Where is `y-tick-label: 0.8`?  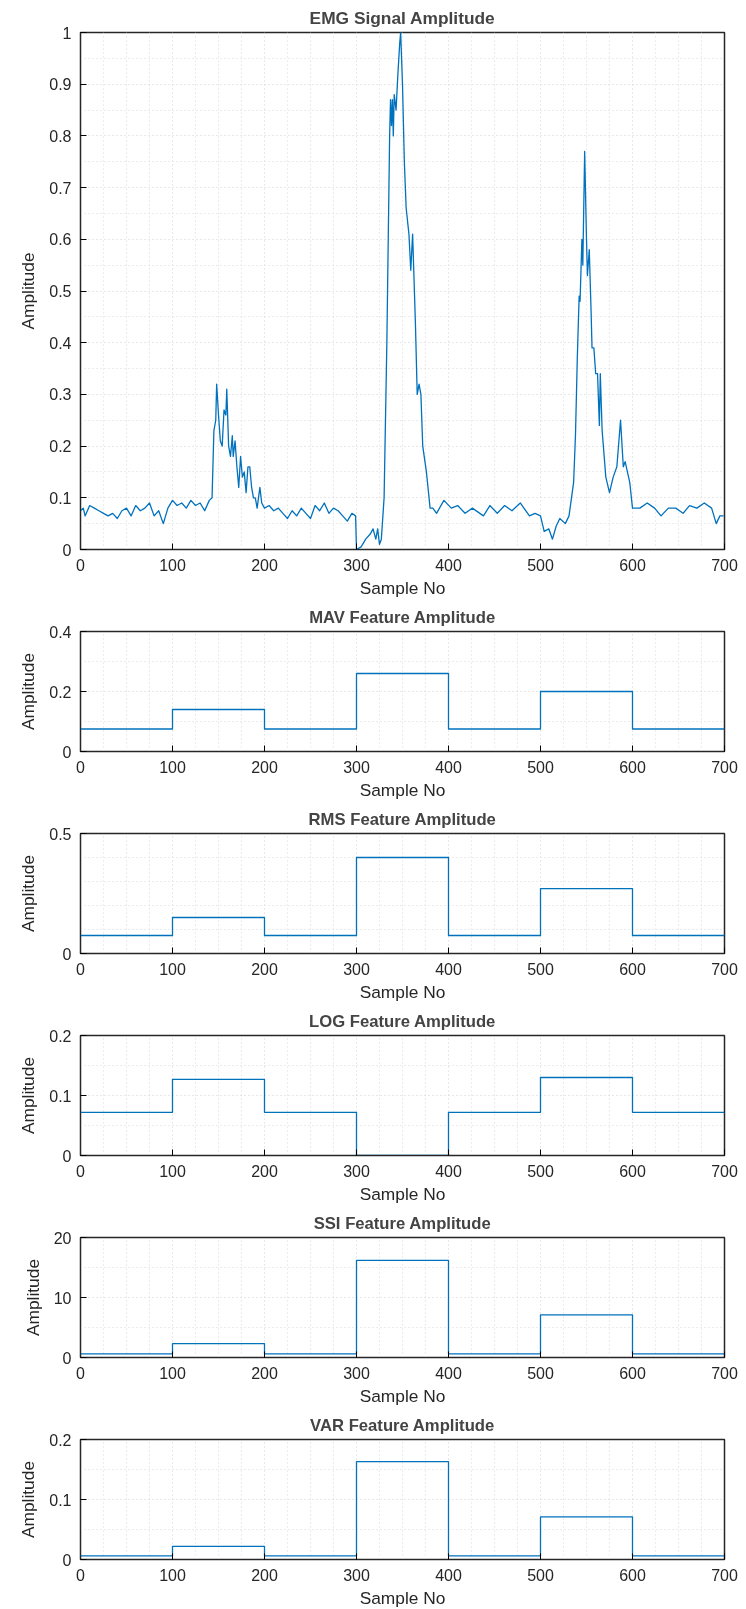
y-tick-label: 0.8 is located at coordinates (60, 136).